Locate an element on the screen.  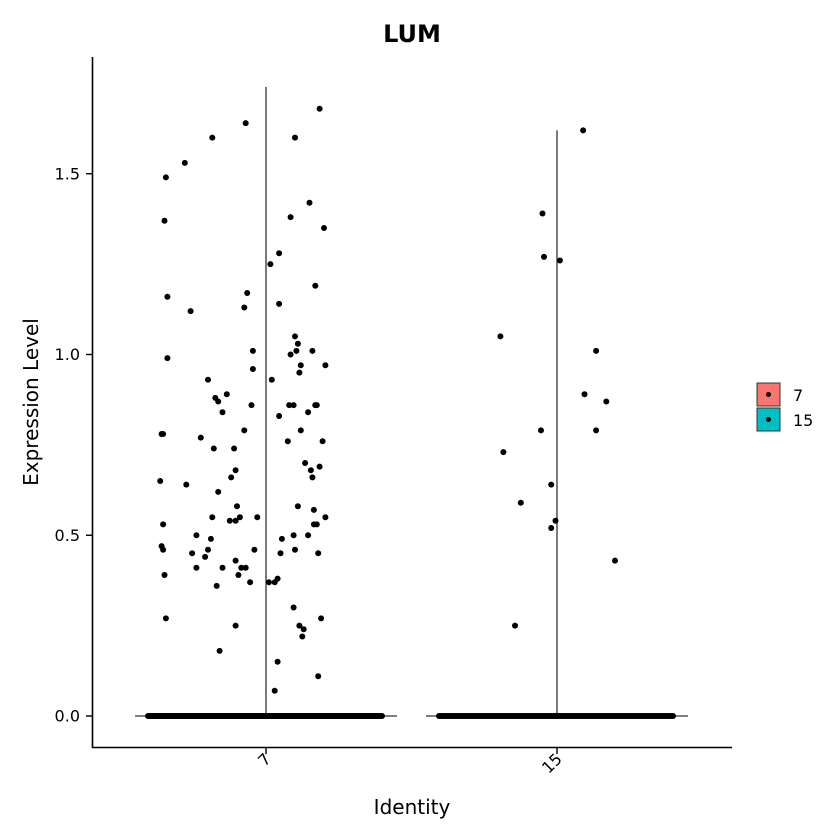
legend-label: 15 is located at coordinates (803, 420).